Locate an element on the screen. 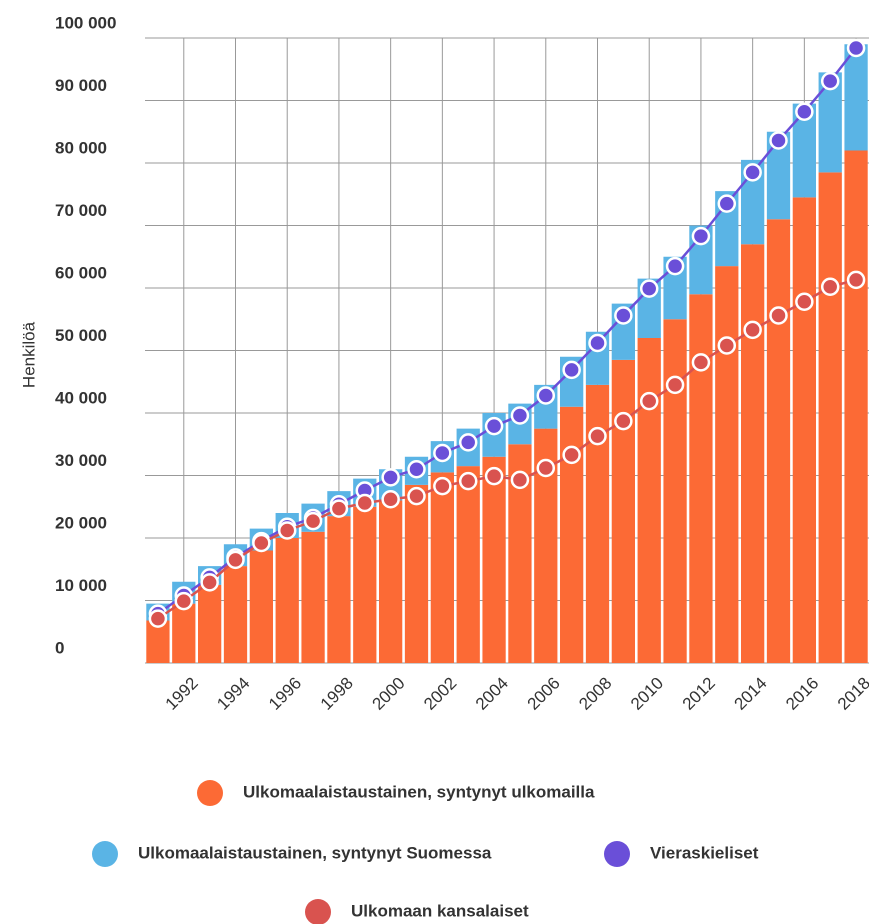  y-tick-label: 60 000 is located at coordinates (81, 272).